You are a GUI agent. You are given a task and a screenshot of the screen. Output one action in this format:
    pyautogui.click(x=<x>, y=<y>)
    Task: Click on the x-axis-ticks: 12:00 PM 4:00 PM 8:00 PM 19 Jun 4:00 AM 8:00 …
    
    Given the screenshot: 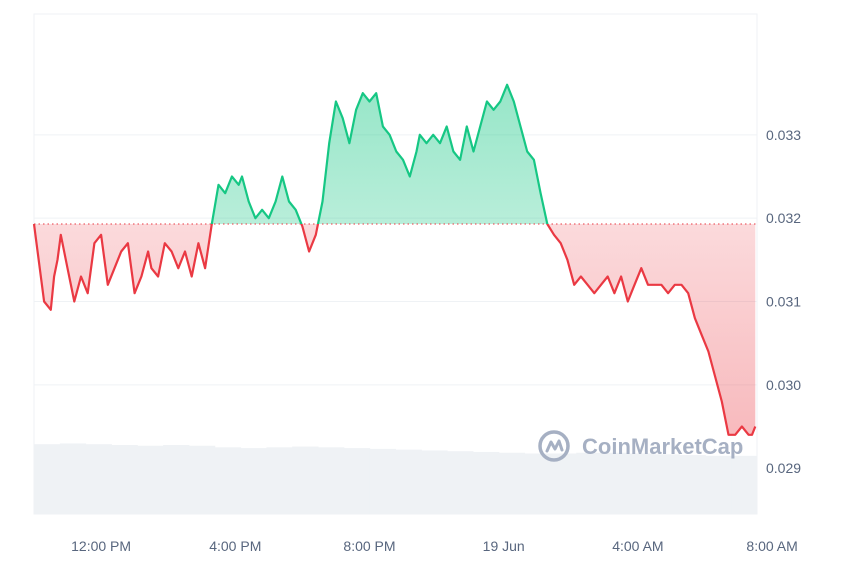 What is the action you would take?
    pyautogui.click(x=434, y=546)
    